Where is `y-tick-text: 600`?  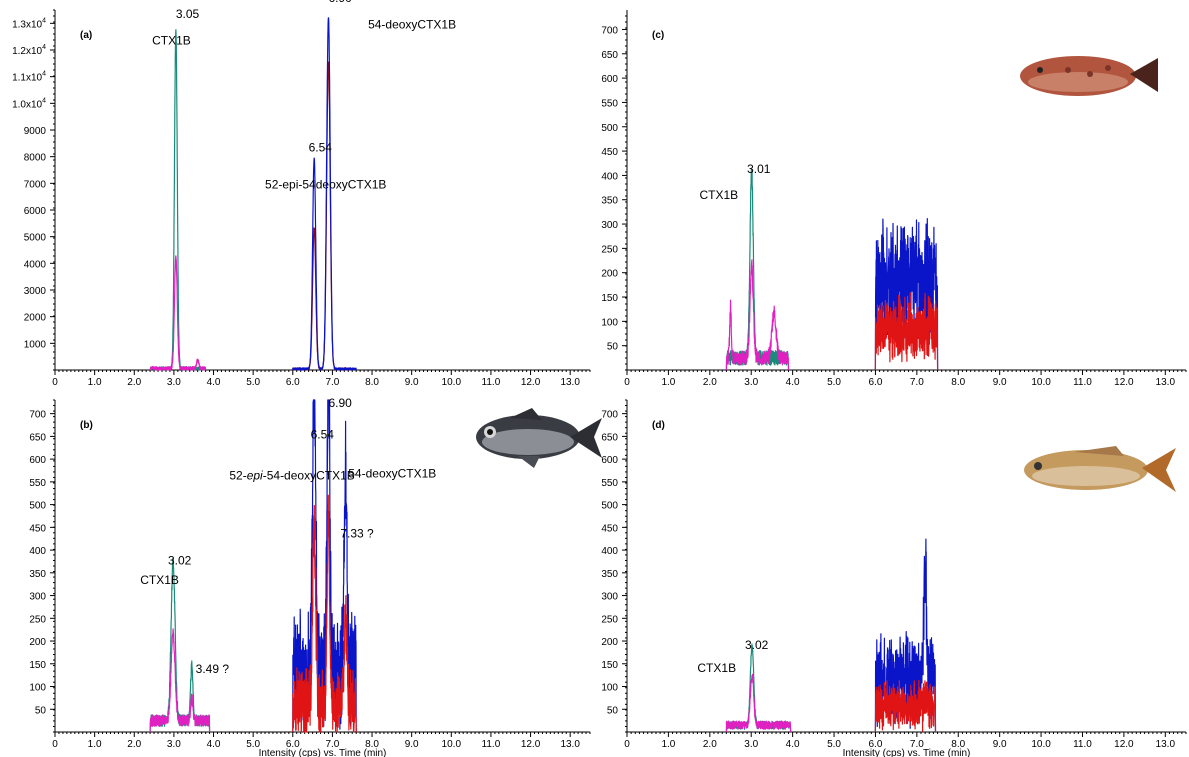 y-tick-text: 600 is located at coordinates (609, 79).